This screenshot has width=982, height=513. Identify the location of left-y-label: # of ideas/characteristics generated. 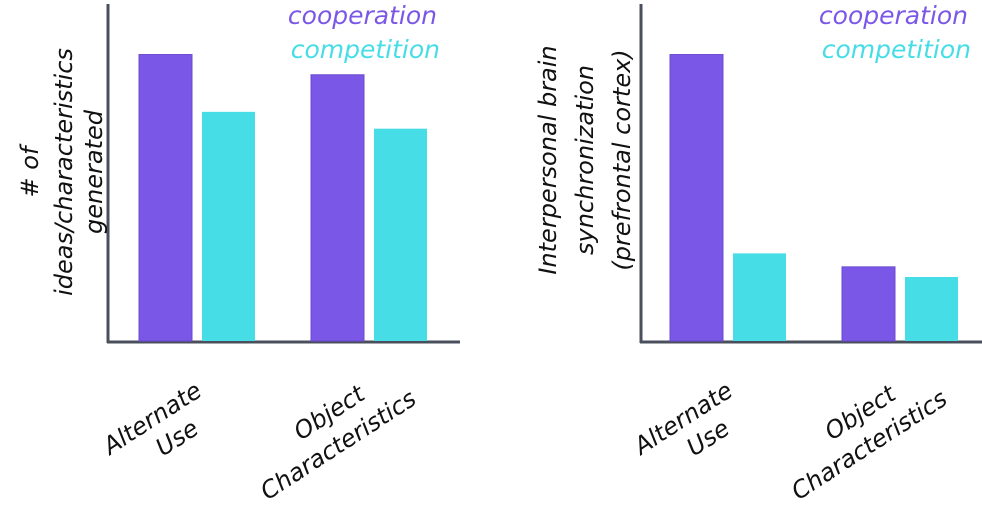
(62, 172).